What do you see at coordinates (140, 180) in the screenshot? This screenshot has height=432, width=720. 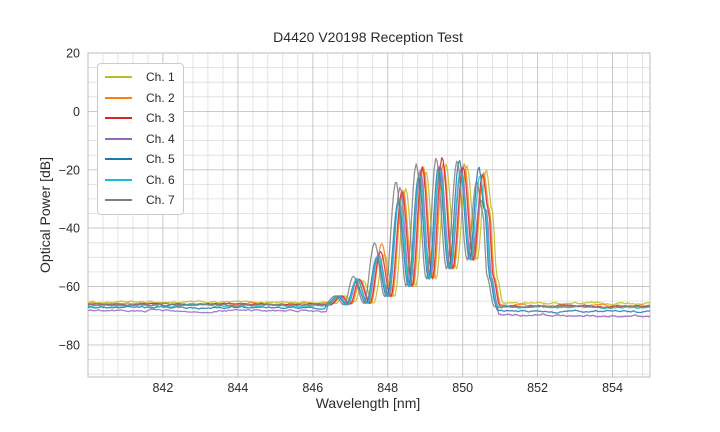 I see `legend-item-ch-6: Ch. 6` at bounding box center [140, 180].